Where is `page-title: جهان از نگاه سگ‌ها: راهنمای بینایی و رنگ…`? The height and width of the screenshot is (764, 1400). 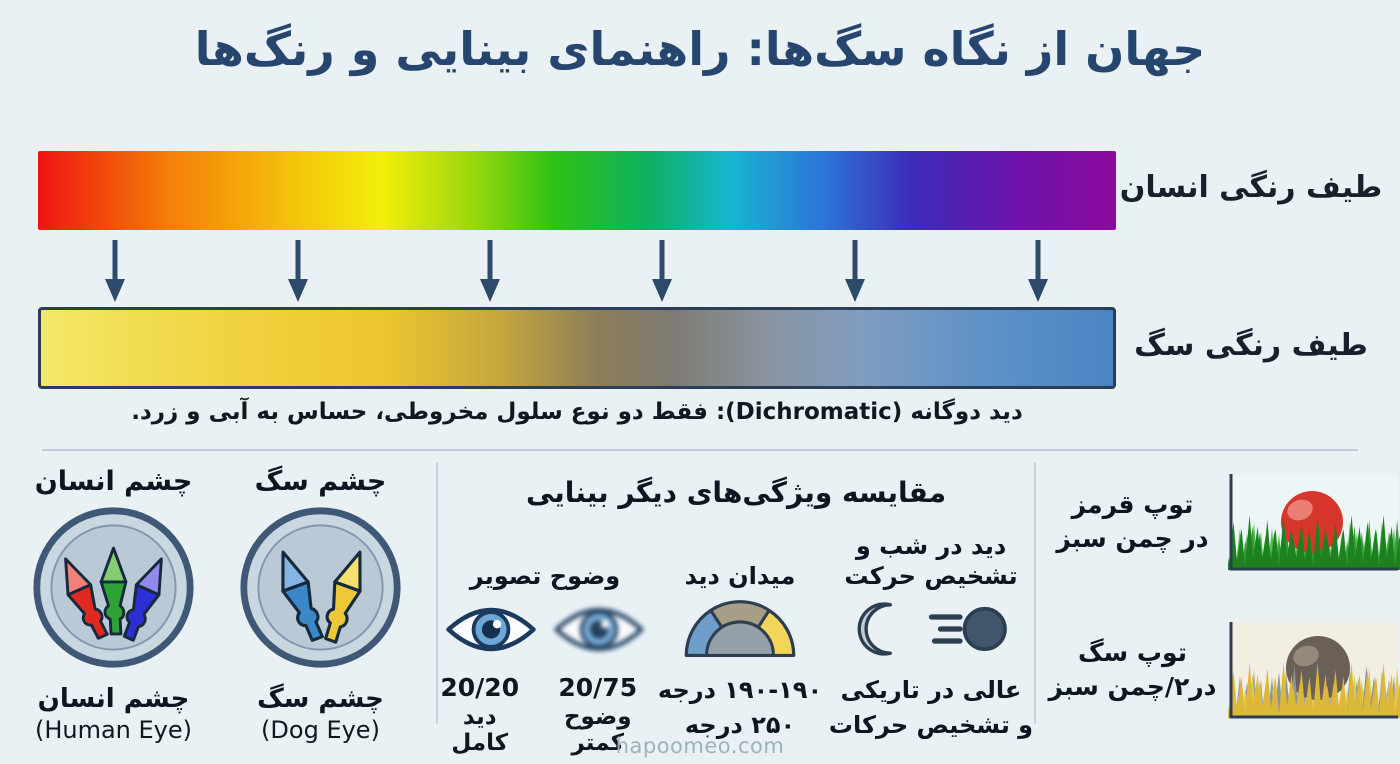
page-title: جهان از نگاه سگ‌ها: راهنمای بینایی و رنگ… is located at coordinates (700, 49).